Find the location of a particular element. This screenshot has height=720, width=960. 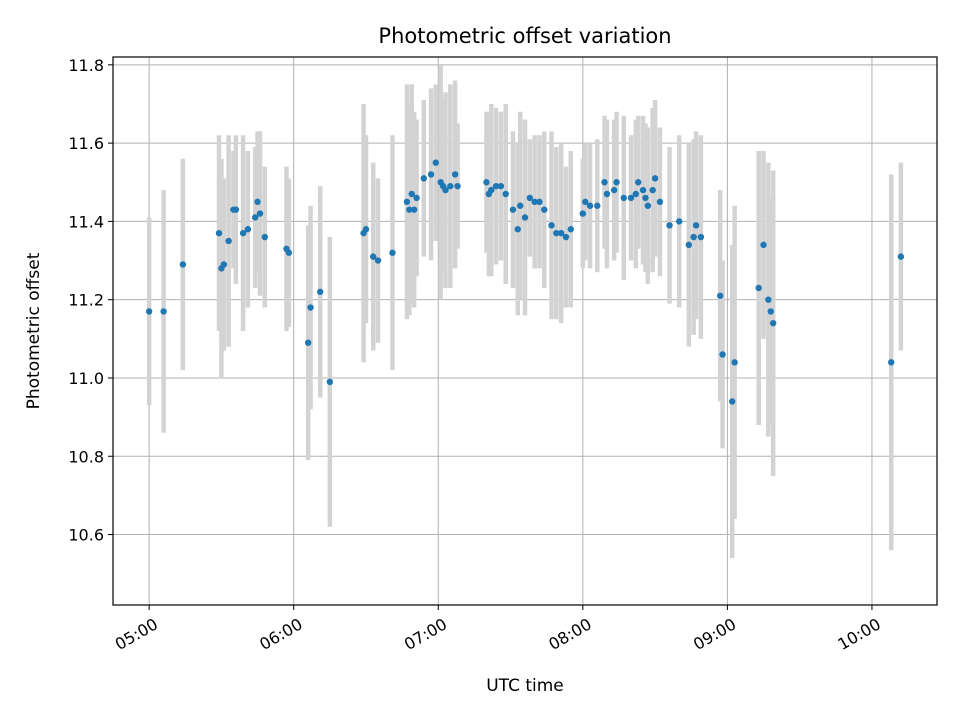

x-axis-title: UTC time is located at coordinates (525, 686).